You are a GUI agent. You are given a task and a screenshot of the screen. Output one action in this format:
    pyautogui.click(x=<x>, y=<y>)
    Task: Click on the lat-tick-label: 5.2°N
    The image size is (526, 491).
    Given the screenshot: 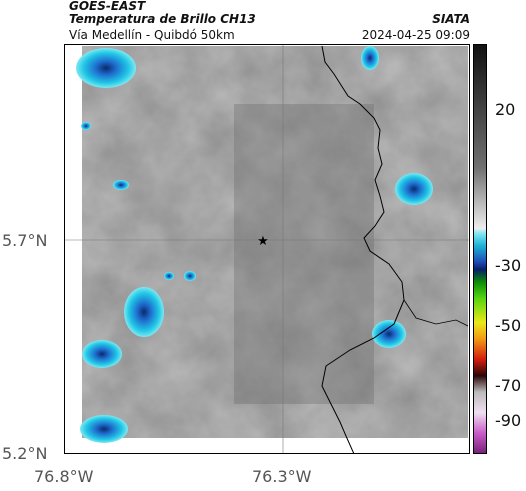 What is the action you would take?
    pyautogui.click(x=25, y=453)
    